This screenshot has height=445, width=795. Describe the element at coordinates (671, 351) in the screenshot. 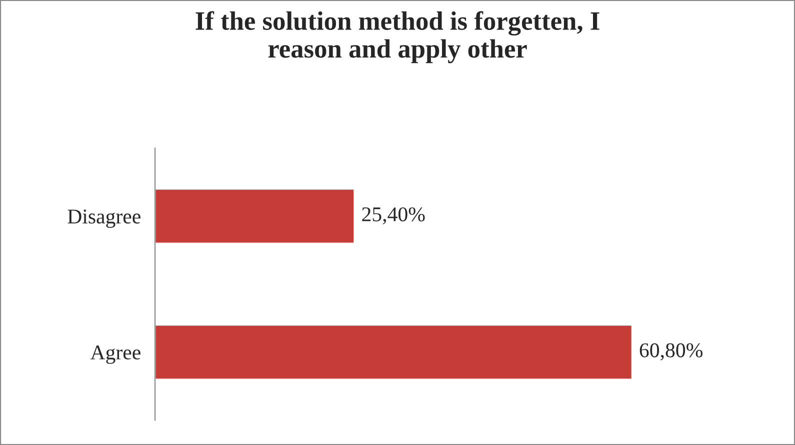

I see `data-label: 60,80%` at that location.